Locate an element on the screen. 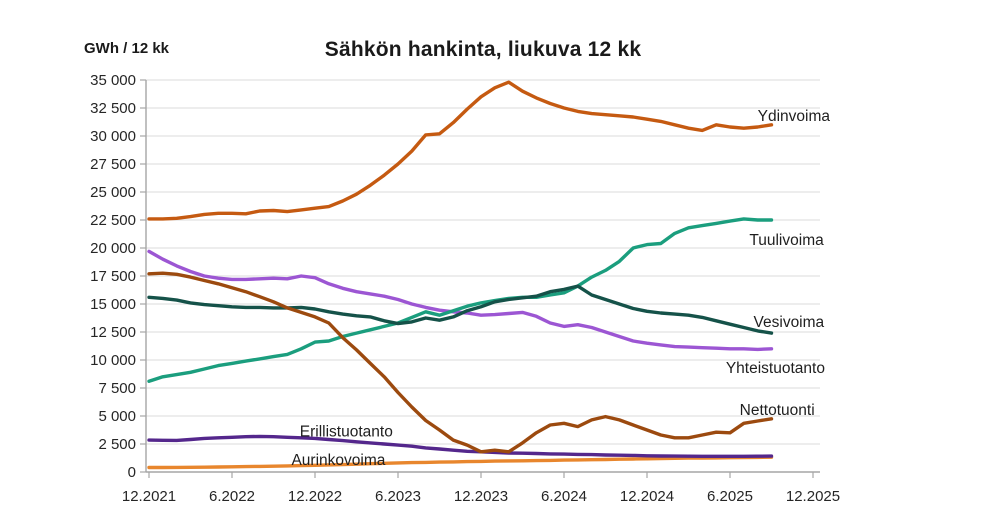  x-tick-label: 12.2024 is located at coordinates (647, 496).